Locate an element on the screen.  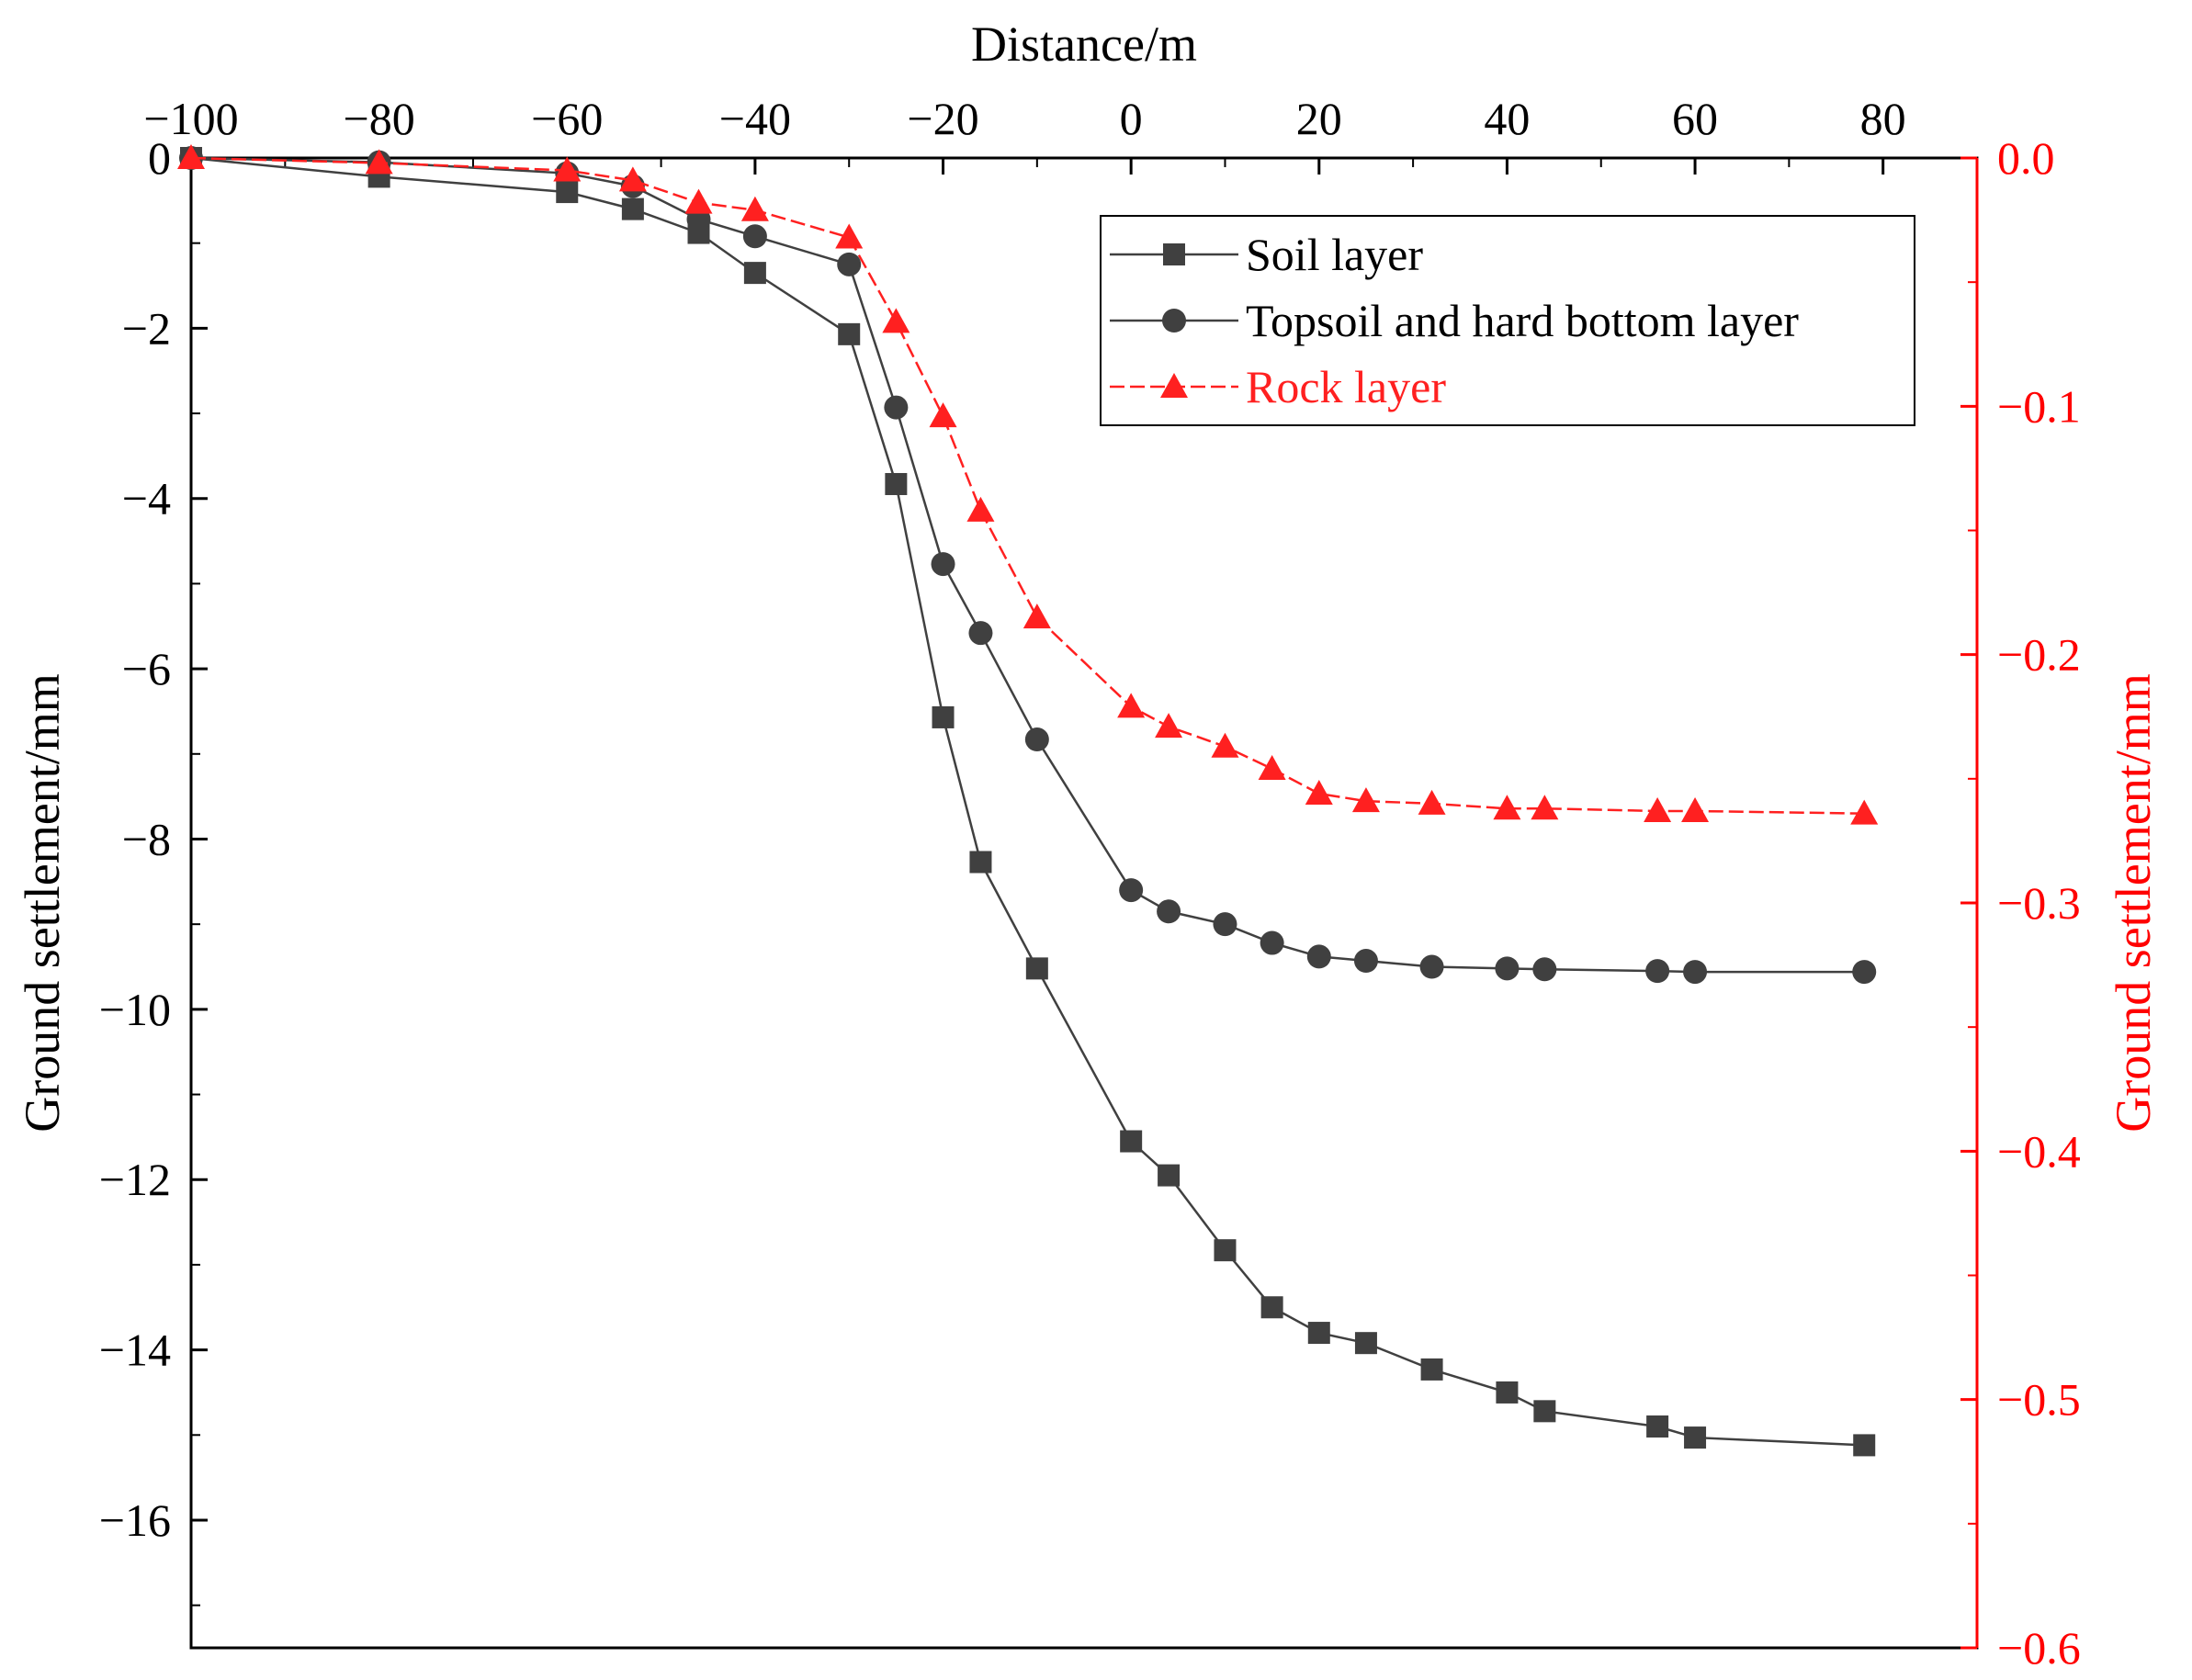
x-tick-label: −20 is located at coordinates (943, 118).